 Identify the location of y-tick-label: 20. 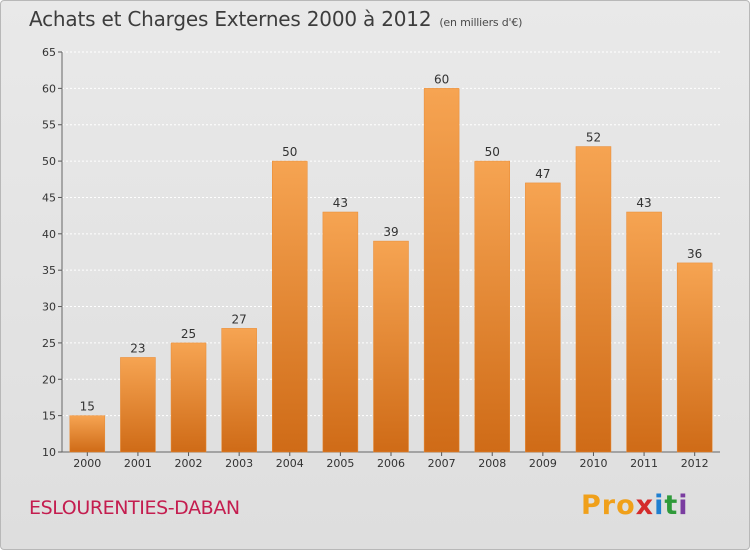
(49, 379).